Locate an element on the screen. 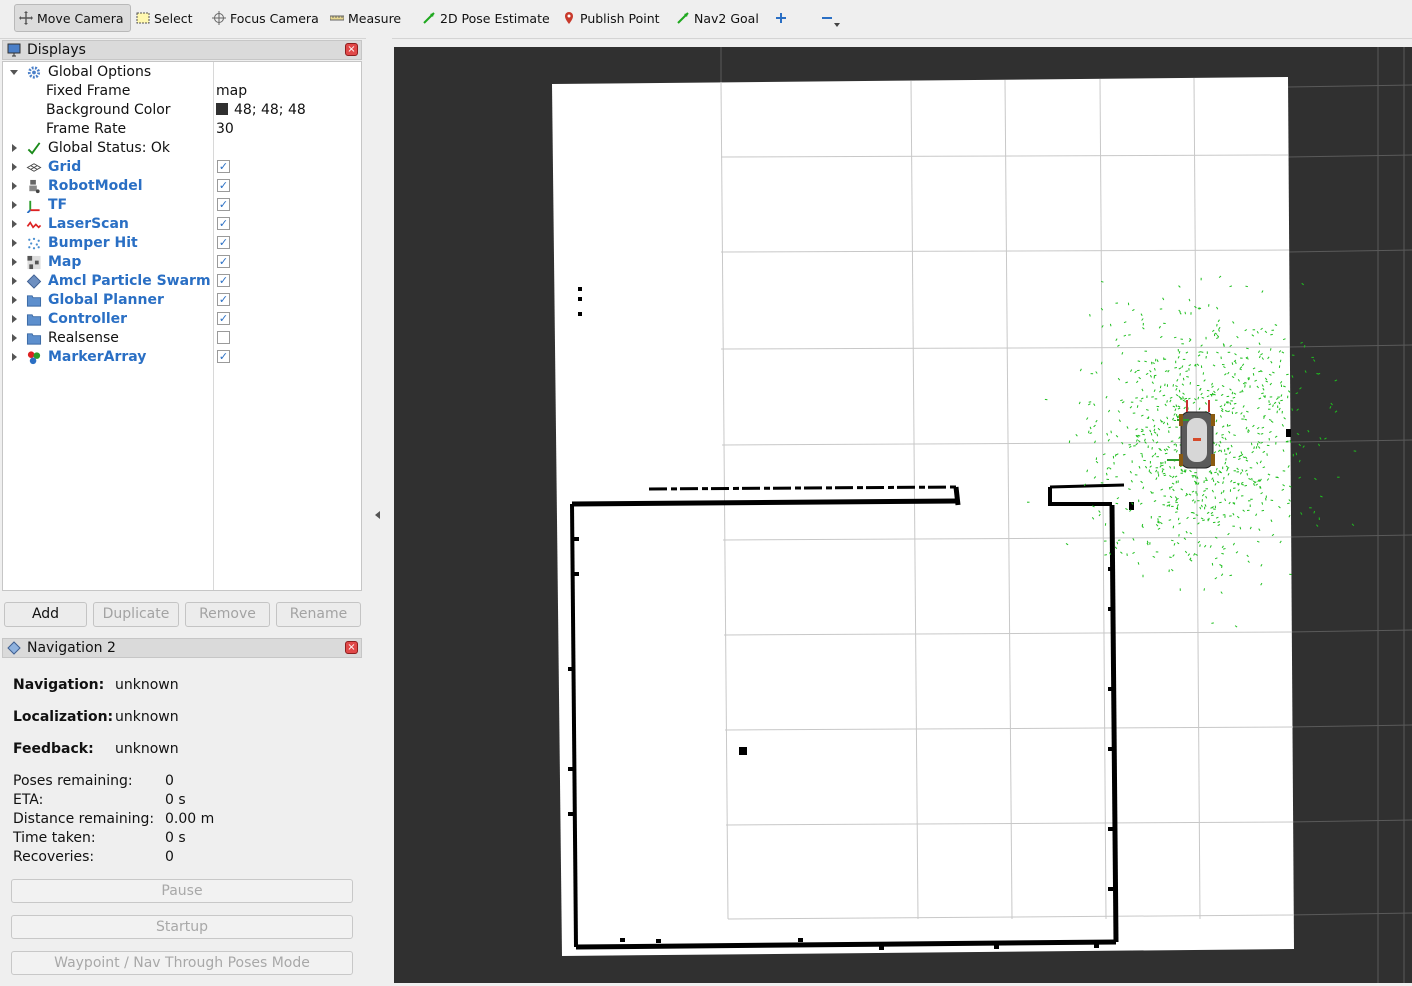 The width and height of the screenshot is (1412, 986). display-checkbox-tf: ✓ is located at coordinates (223, 204).